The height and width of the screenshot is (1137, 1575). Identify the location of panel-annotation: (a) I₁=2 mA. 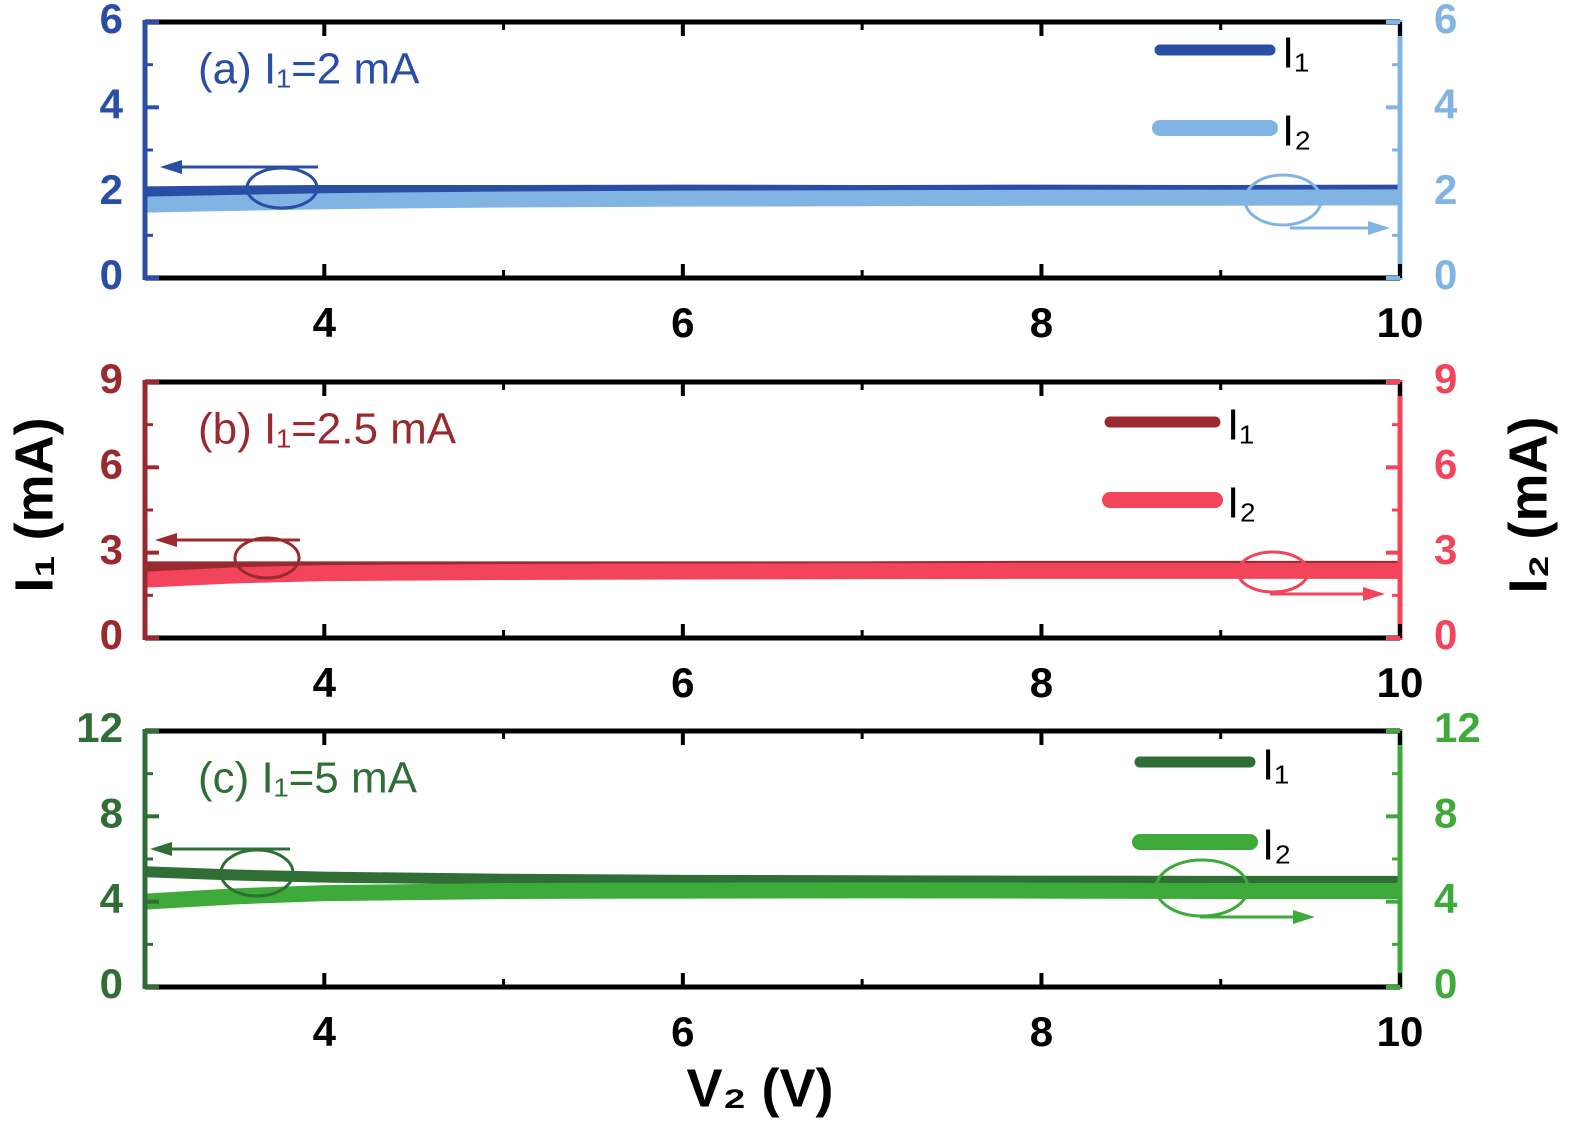
(309, 69).